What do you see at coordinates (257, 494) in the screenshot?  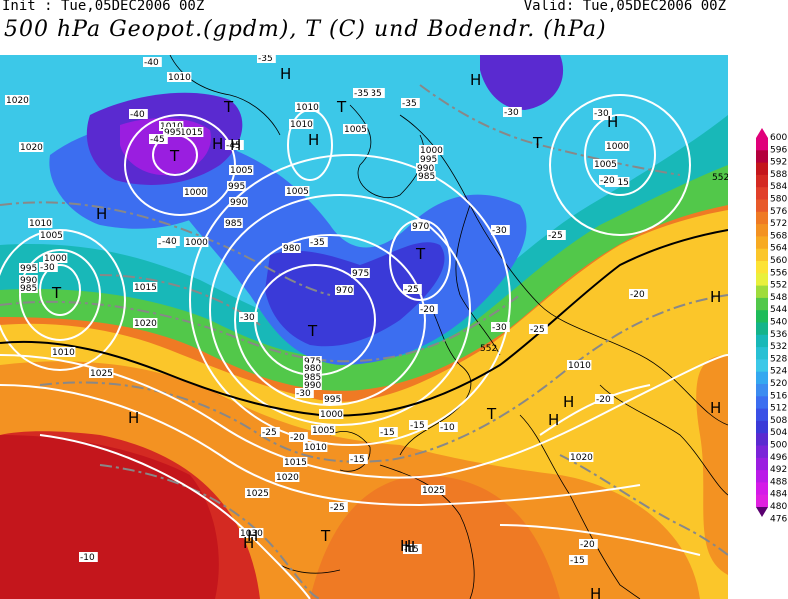 I see `isobar-label: 1025` at bounding box center [257, 494].